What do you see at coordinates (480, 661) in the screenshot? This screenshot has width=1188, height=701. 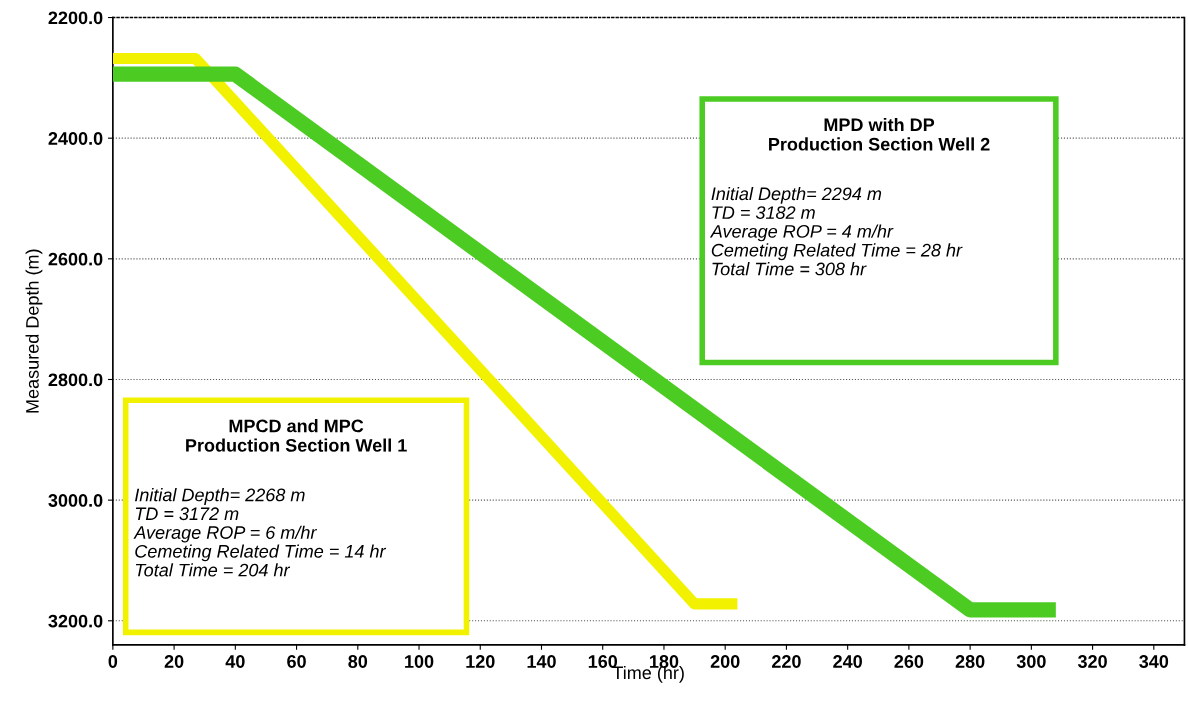 I see `x-tick-label: 120` at bounding box center [480, 661].